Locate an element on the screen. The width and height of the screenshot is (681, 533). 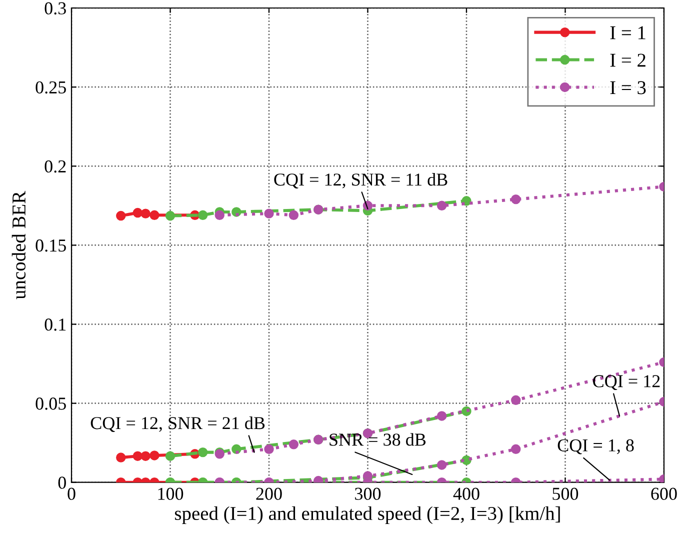
x-tick-label: 600 is located at coordinates (664, 494).